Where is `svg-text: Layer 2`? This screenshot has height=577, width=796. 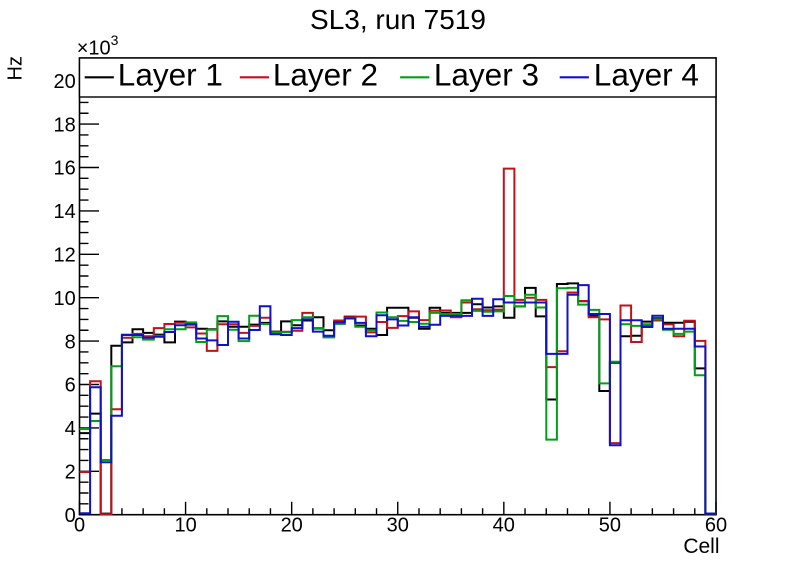 svg-text: Layer 2 is located at coordinates (325, 74).